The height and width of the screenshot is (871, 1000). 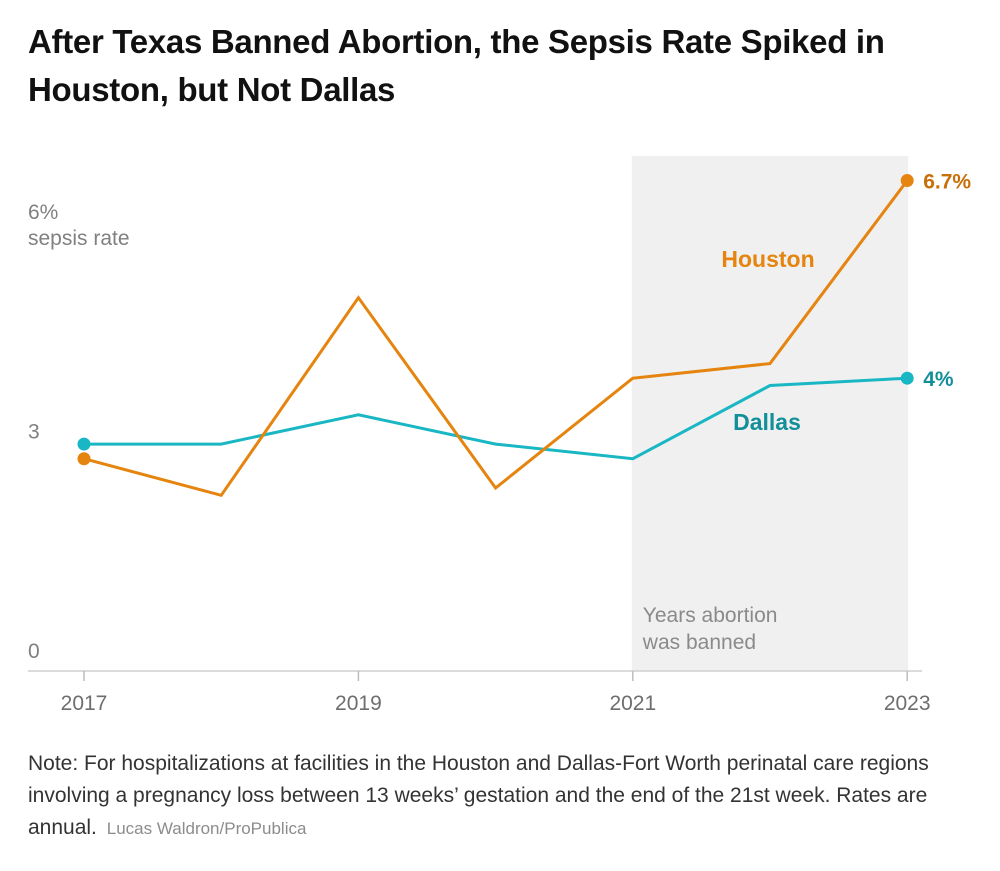 What do you see at coordinates (79, 238) in the screenshot?
I see `y-axis-label: sepsis rate` at bounding box center [79, 238].